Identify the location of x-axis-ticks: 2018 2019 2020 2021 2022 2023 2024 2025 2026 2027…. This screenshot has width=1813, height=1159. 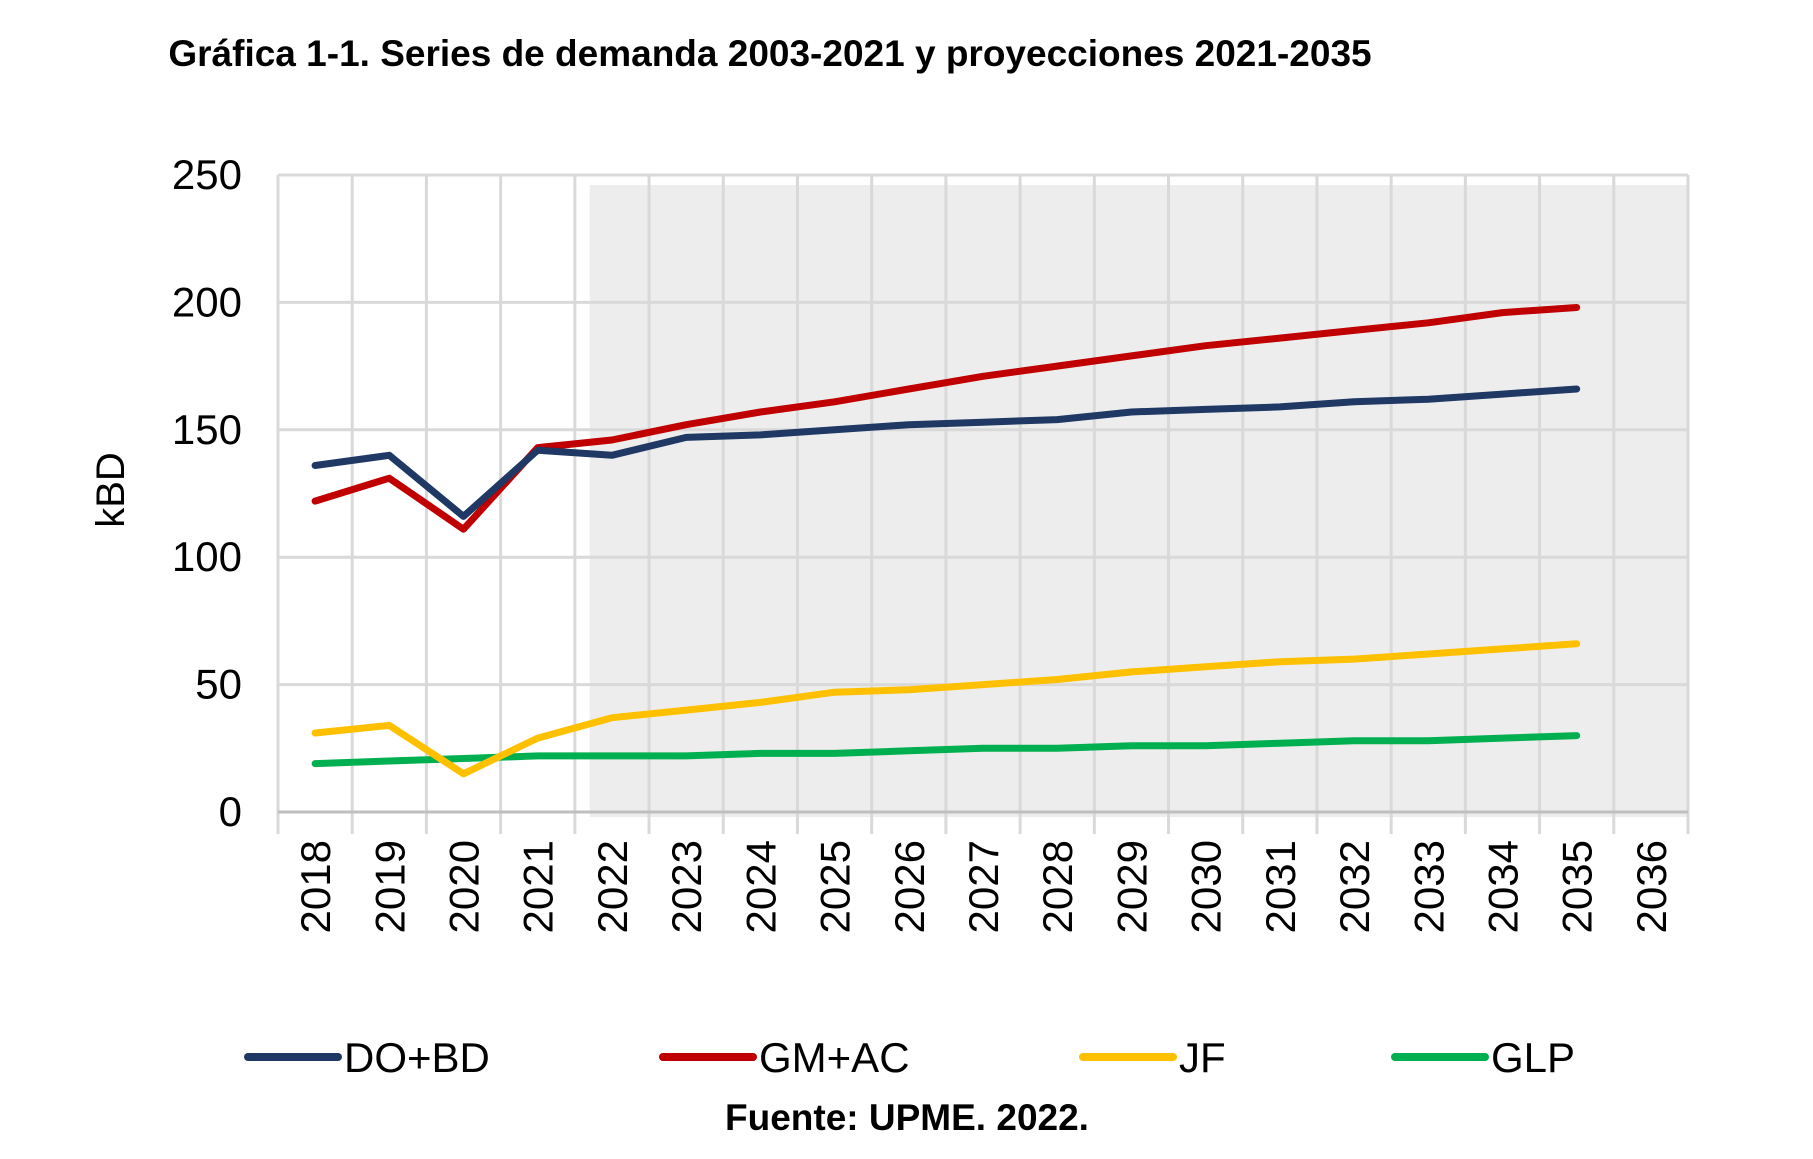
(983, 886).